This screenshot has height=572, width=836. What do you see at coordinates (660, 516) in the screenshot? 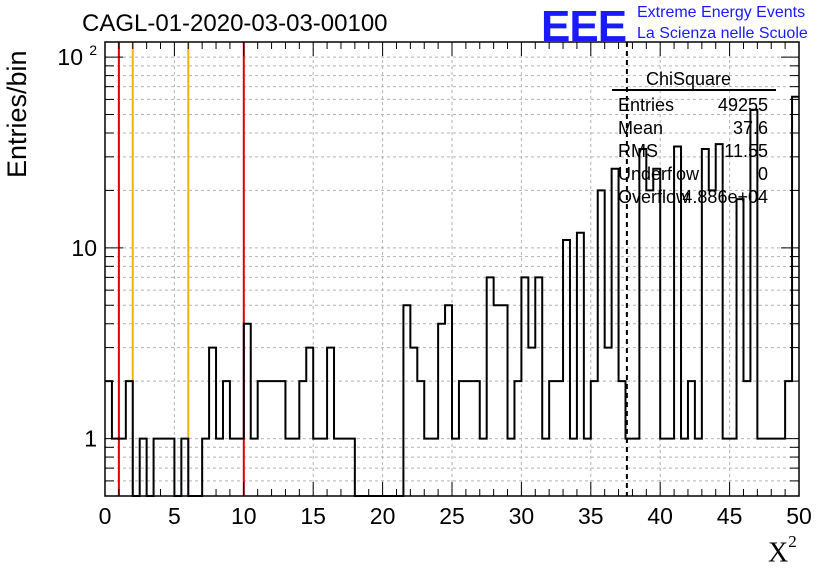
I see `x-tick-label: 40` at bounding box center [660, 516].